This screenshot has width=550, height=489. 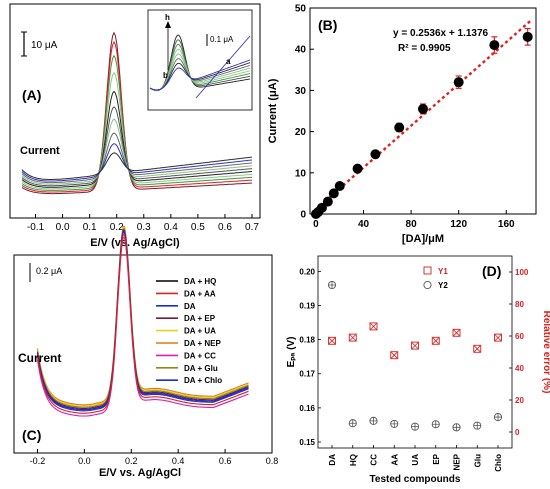 I want to click on panel-c-label: (C), so click(x=31, y=435).